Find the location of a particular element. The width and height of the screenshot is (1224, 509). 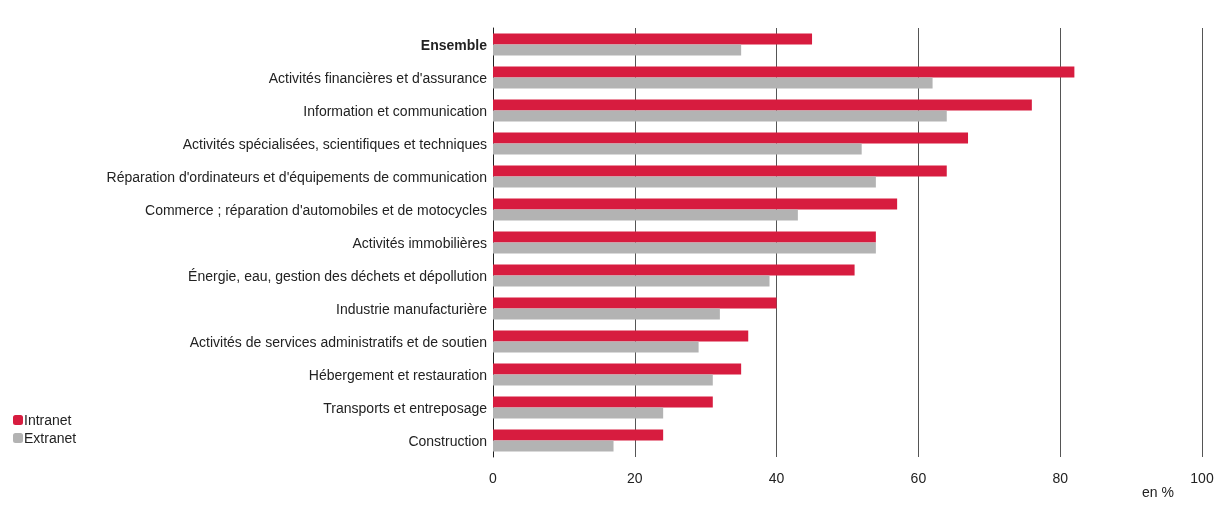

y-tick-label: Ensemble is located at coordinates (454, 44).